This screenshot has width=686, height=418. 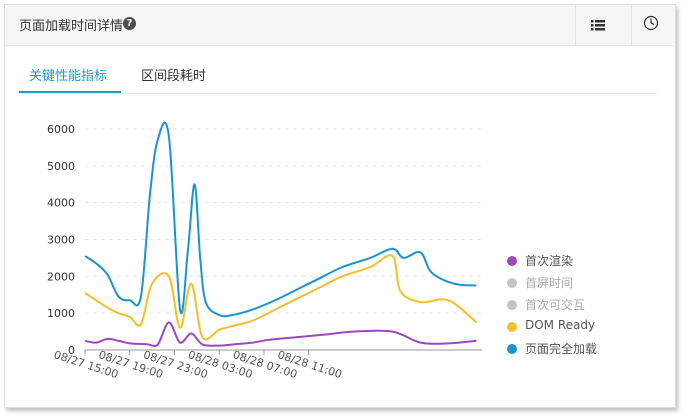 What do you see at coordinates (61, 166) in the screenshot?
I see `y-tick-label: 5000` at bounding box center [61, 166].